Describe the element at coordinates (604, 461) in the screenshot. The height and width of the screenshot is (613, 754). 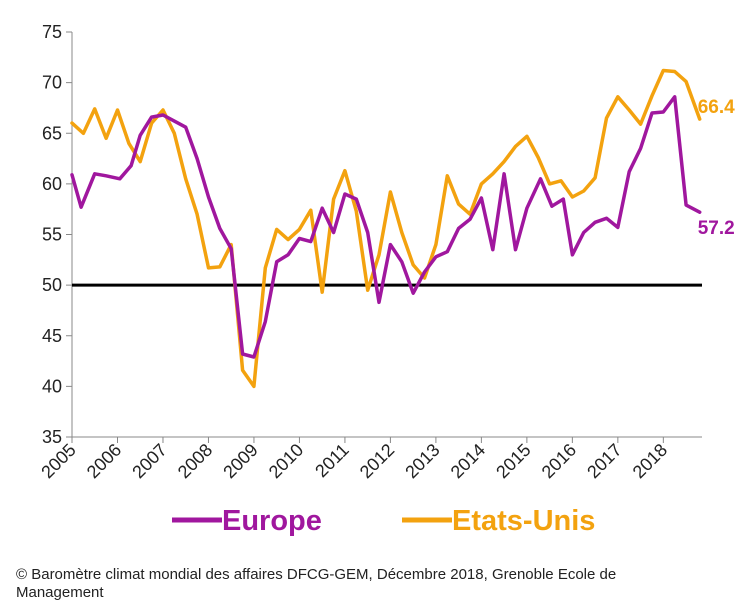
I see `x-tick-label: 2017` at that location.